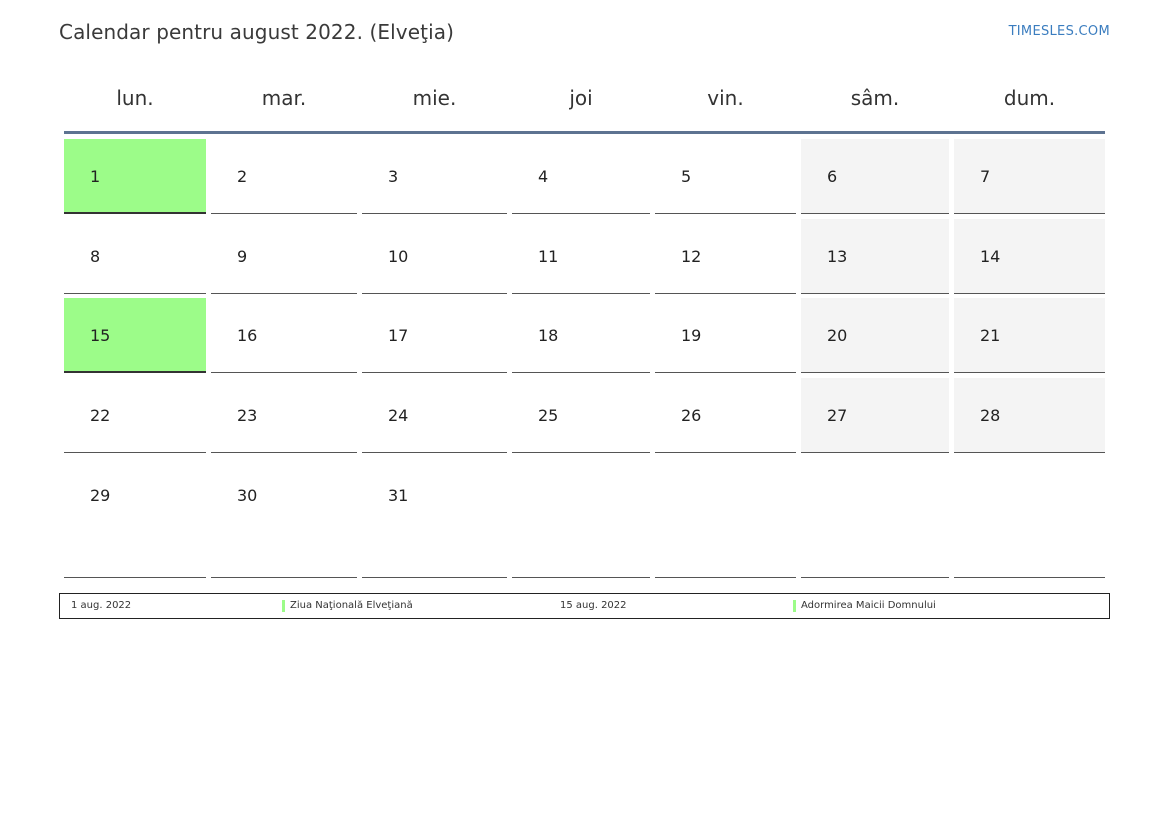  I want to click on day-cell: 3, so click(434, 176).